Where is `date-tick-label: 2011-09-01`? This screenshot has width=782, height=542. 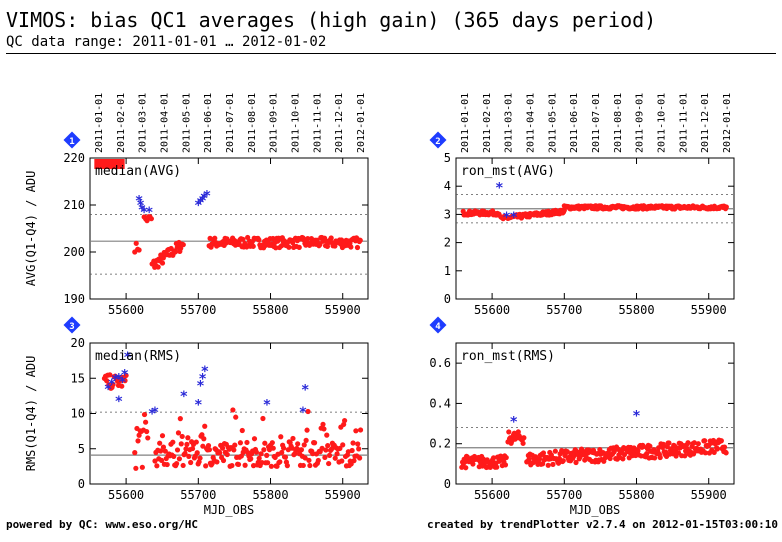 date-tick-label: 2011-09-01 is located at coordinates (640, 123).